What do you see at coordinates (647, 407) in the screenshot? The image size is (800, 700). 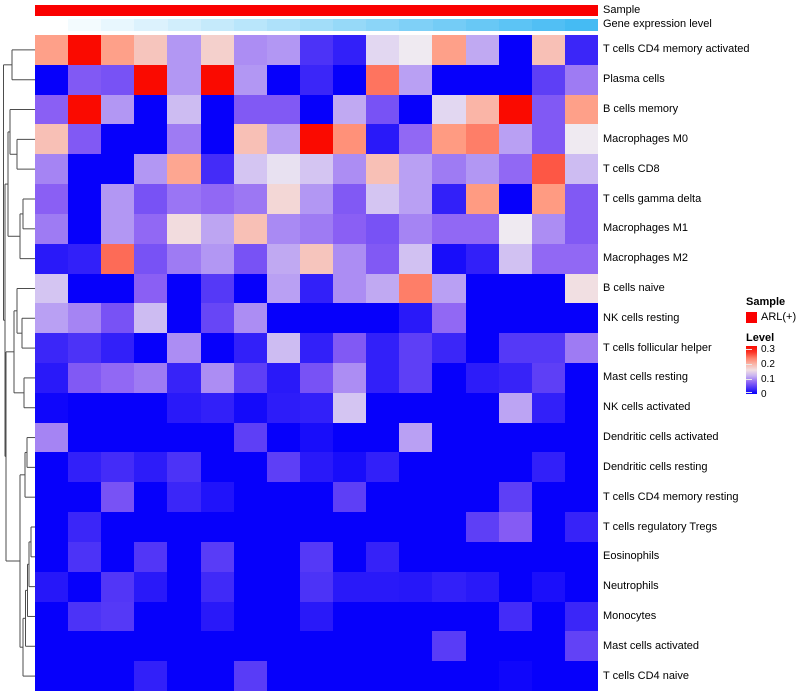 I see `row-label: NK cells activated` at bounding box center [647, 407].